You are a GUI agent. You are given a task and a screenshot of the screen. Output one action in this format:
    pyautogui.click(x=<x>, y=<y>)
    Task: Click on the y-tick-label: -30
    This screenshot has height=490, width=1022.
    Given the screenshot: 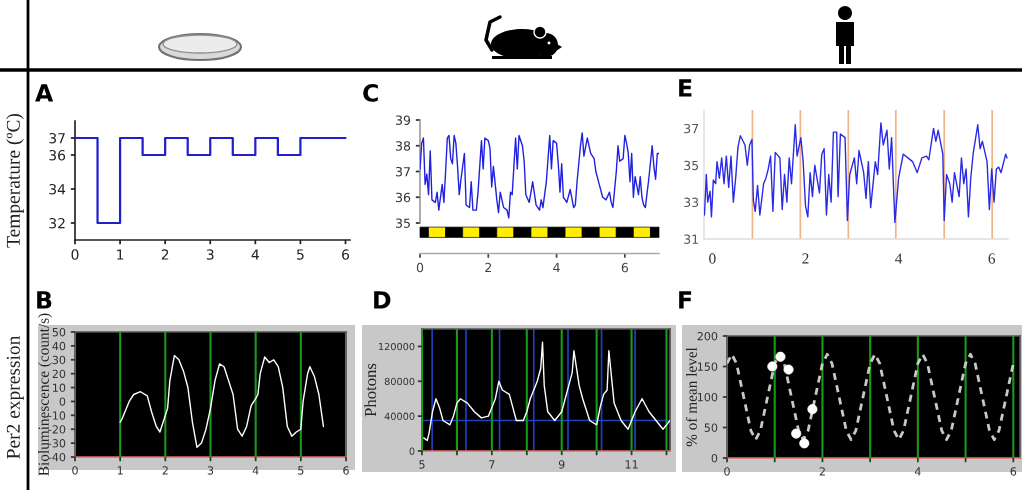 What is the action you would take?
    pyautogui.click(x=57, y=443)
    